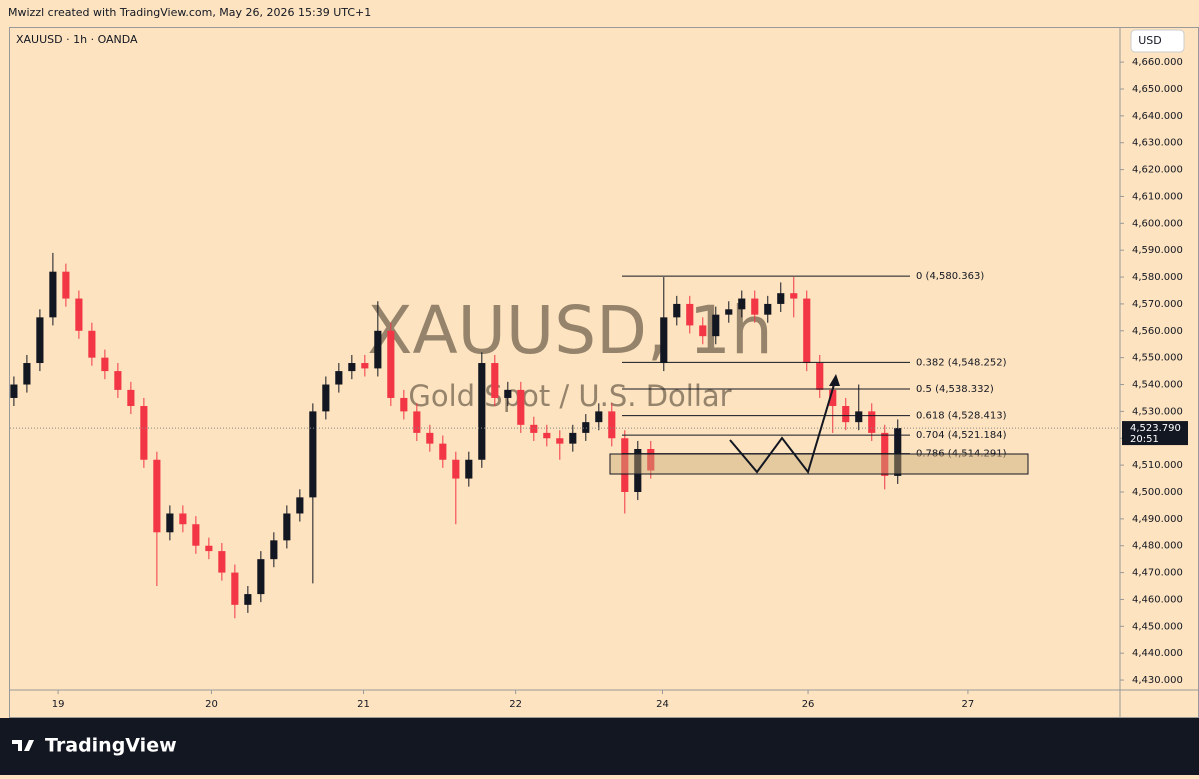 This screenshot has height=779, width=1199. I want to click on y-tick-label: 4,430.000, so click(1157, 680).